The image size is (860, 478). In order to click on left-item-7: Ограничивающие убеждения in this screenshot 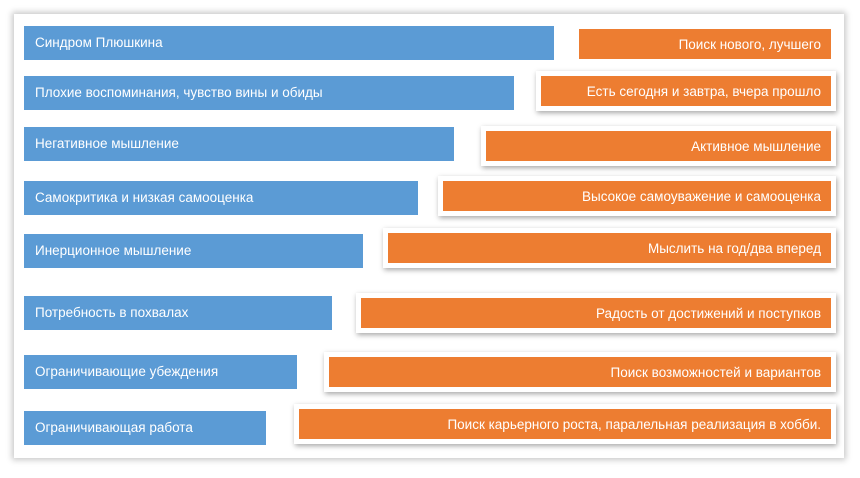, I will do `click(160, 372)`.